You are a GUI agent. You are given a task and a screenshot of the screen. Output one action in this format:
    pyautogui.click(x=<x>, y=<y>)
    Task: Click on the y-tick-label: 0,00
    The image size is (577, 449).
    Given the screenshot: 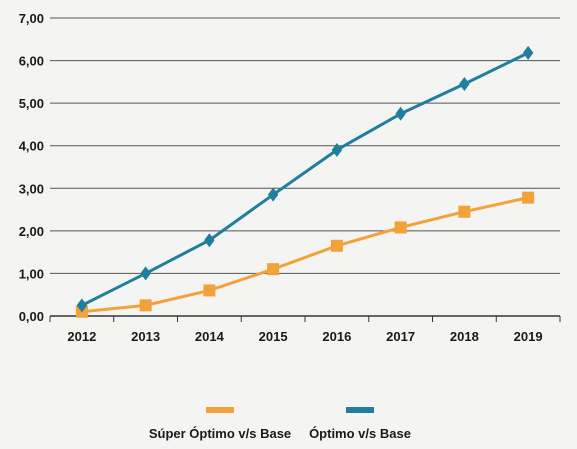 What is the action you would take?
    pyautogui.click(x=31, y=316)
    